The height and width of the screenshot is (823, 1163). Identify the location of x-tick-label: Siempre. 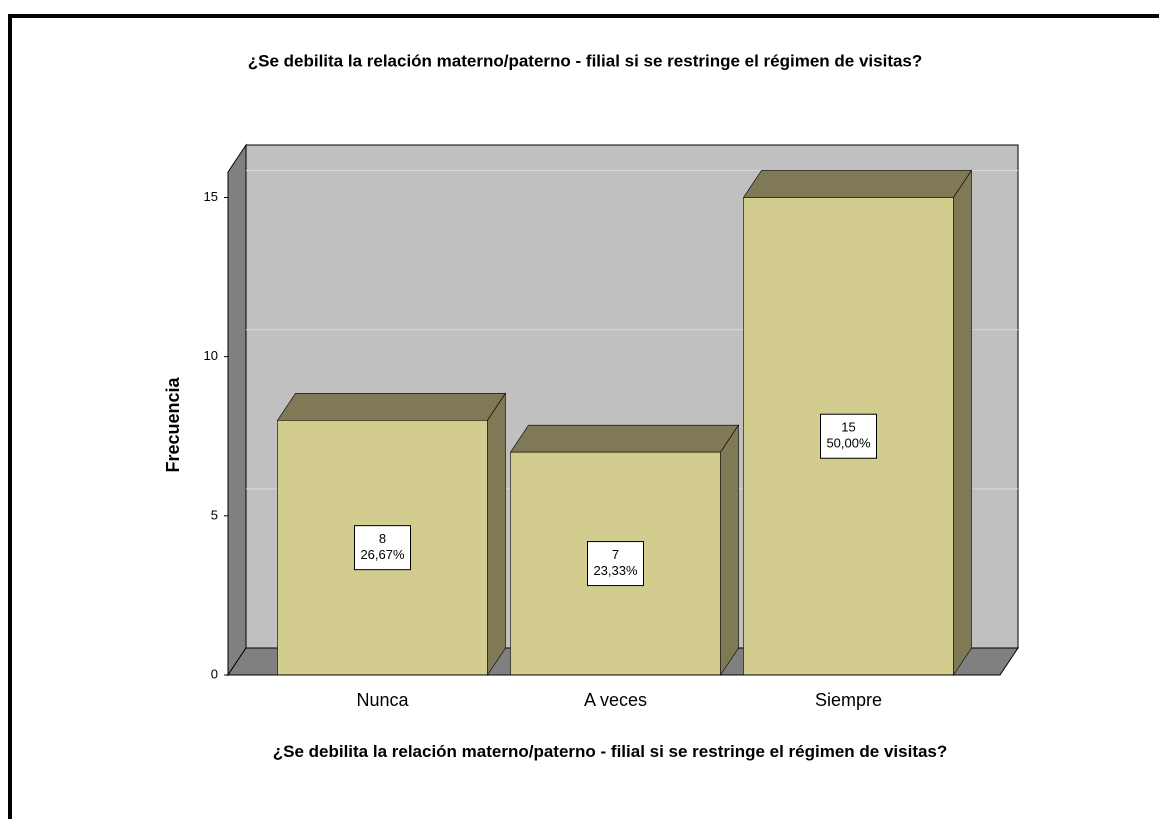
(848, 700).